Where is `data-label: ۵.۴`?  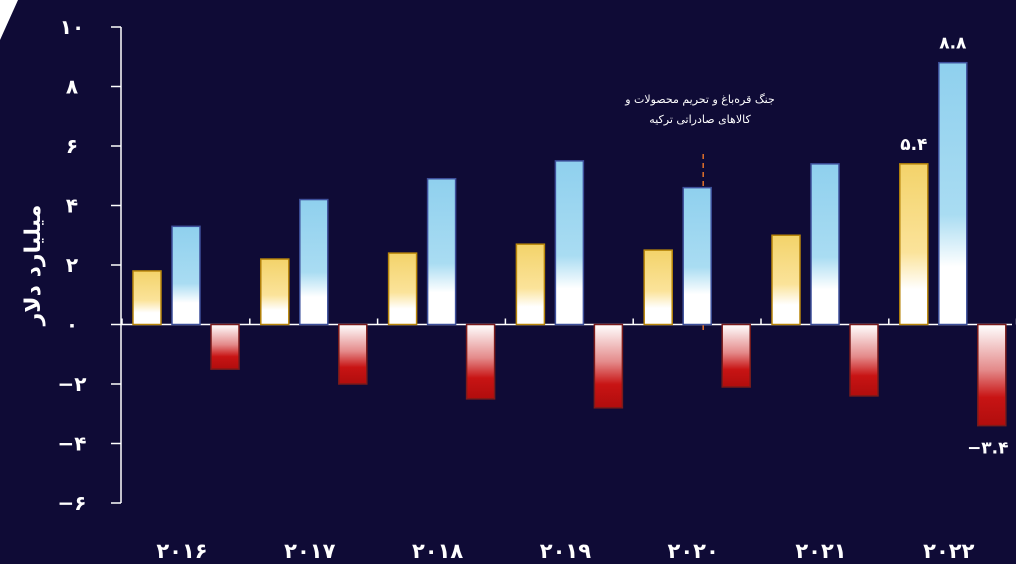 data-label: ۵.۴ is located at coordinates (913, 145).